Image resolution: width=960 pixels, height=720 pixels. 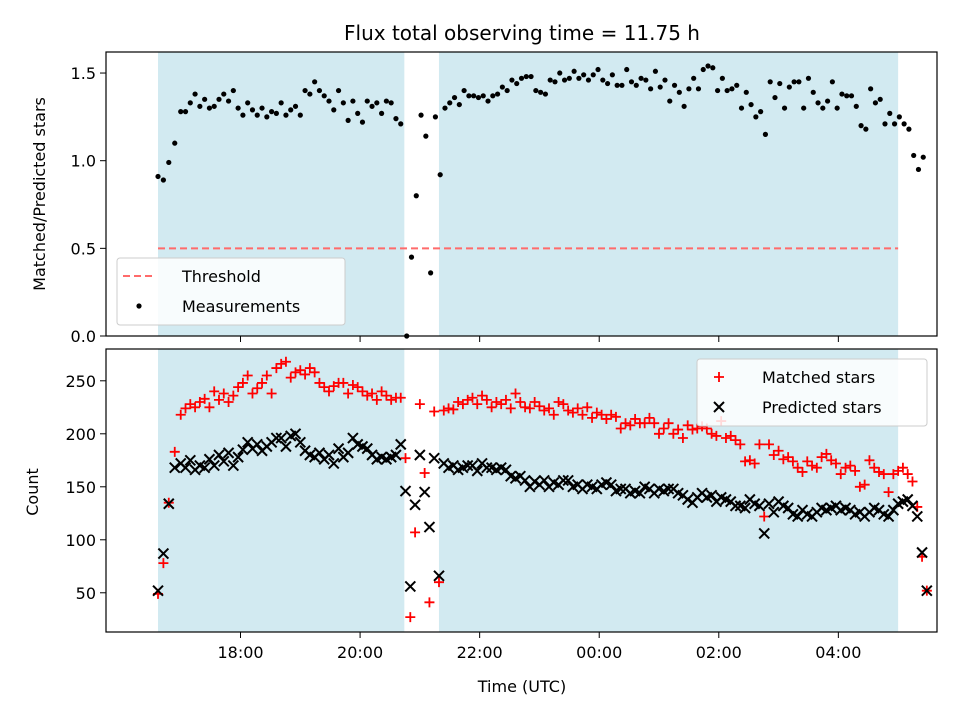 I want to click on legend-matched-swatch, so click(x=719, y=377).